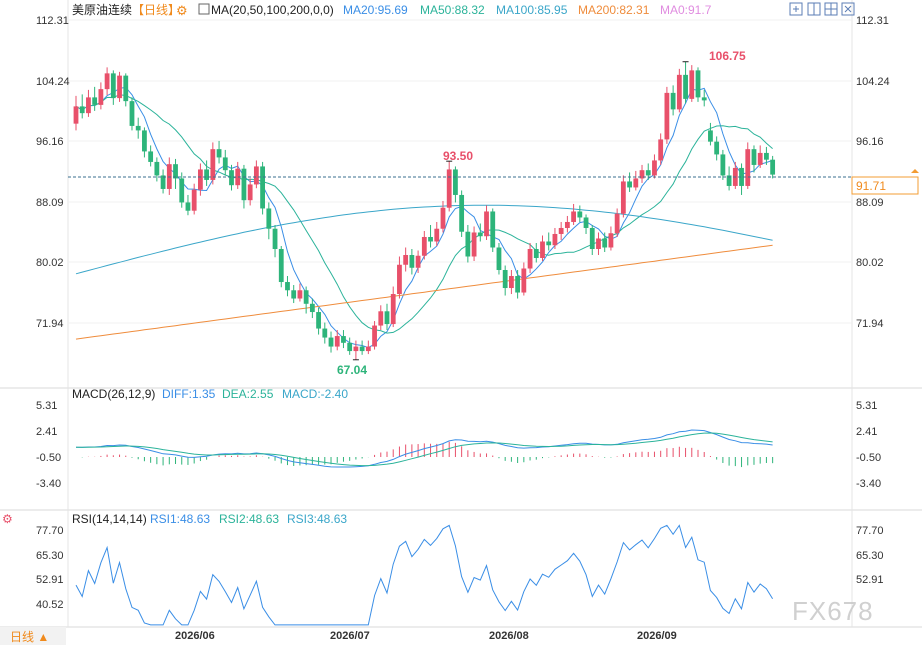  Describe the element at coordinates (46, 432) in the screenshot. I see `macd-tick-left: 2.41` at that location.